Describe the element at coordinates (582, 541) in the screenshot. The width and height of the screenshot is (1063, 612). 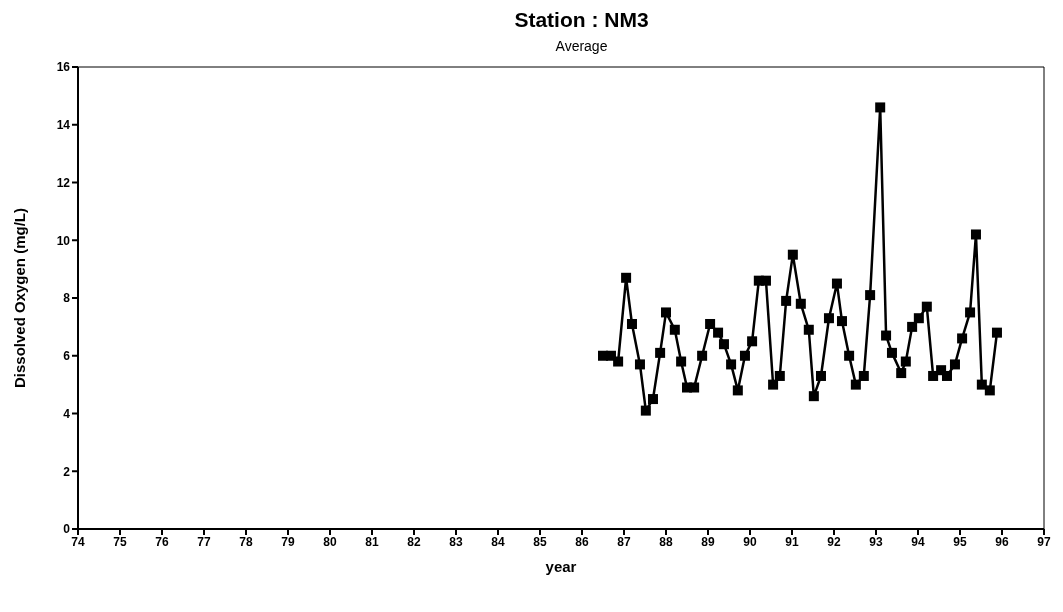
I see `x-tick-label: 86` at that location.